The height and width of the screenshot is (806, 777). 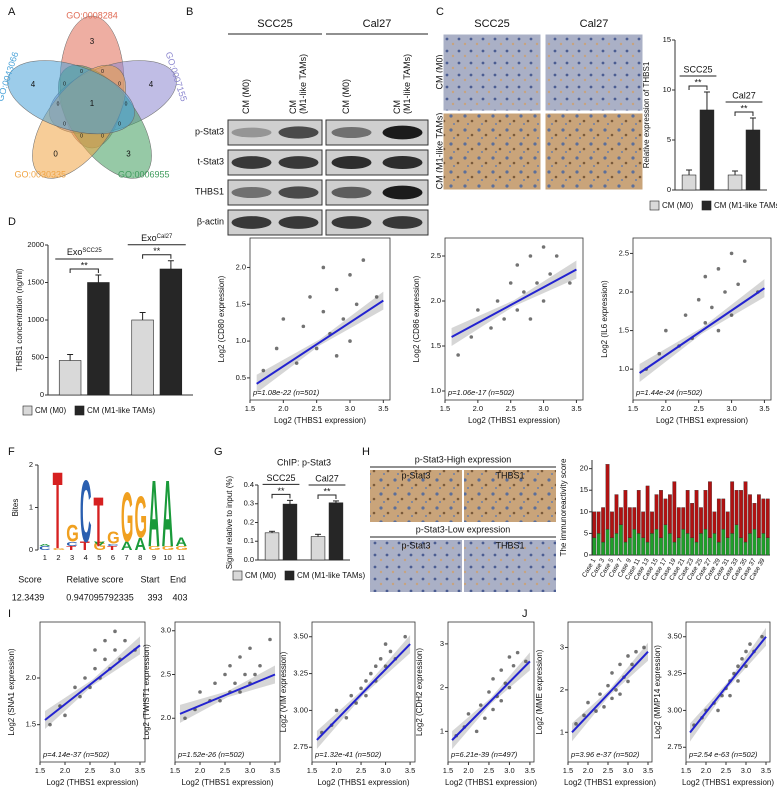 I want to click on group-label: Cal27, so click(x=327, y=478).